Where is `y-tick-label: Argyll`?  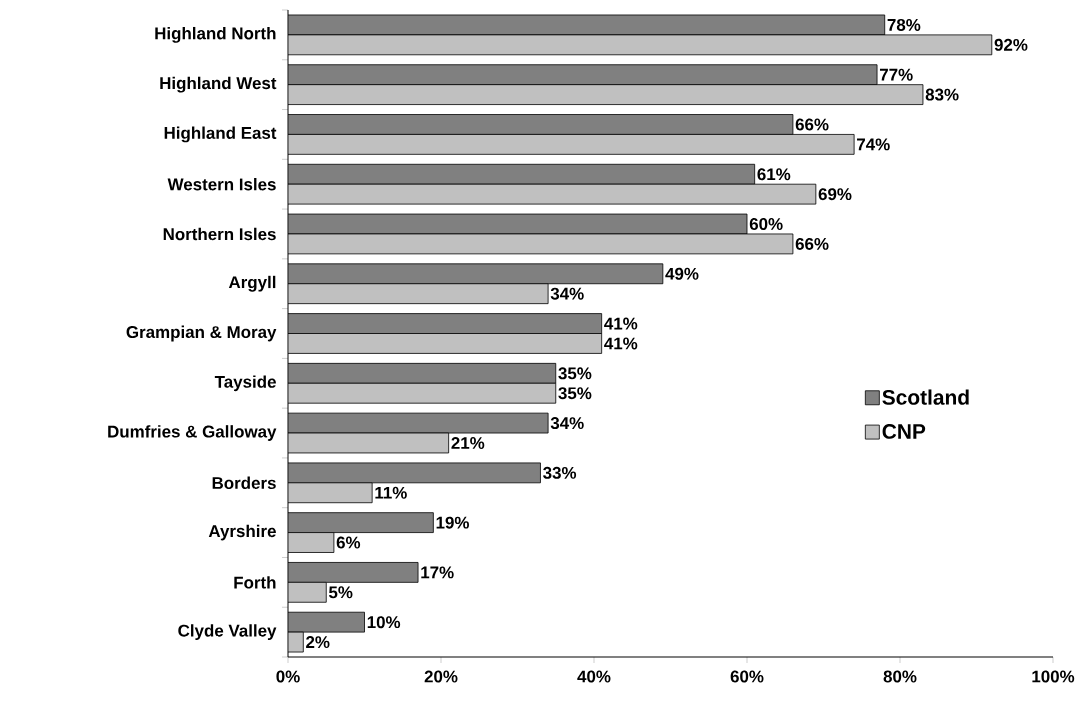
y-tick-label: Argyll is located at coordinates (252, 283).